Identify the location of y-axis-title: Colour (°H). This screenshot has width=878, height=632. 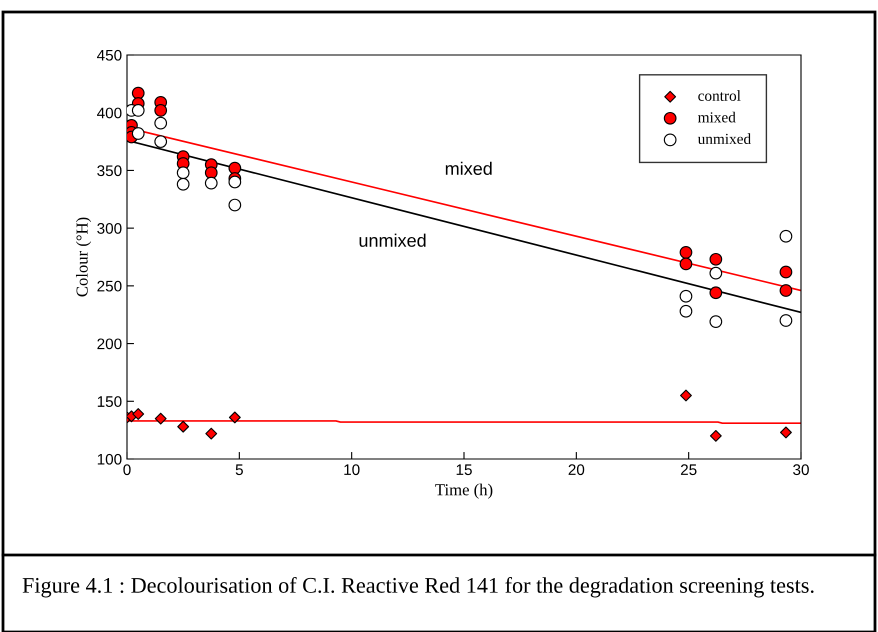
(84, 257).